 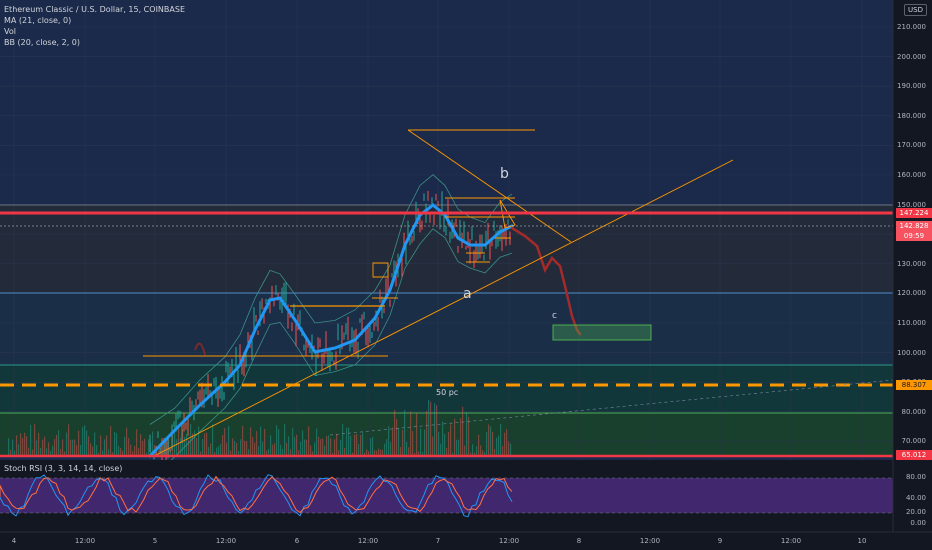 What do you see at coordinates (914, 441) in the screenshot?
I see `price-axis-tick: 70.000` at bounding box center [914, 441].